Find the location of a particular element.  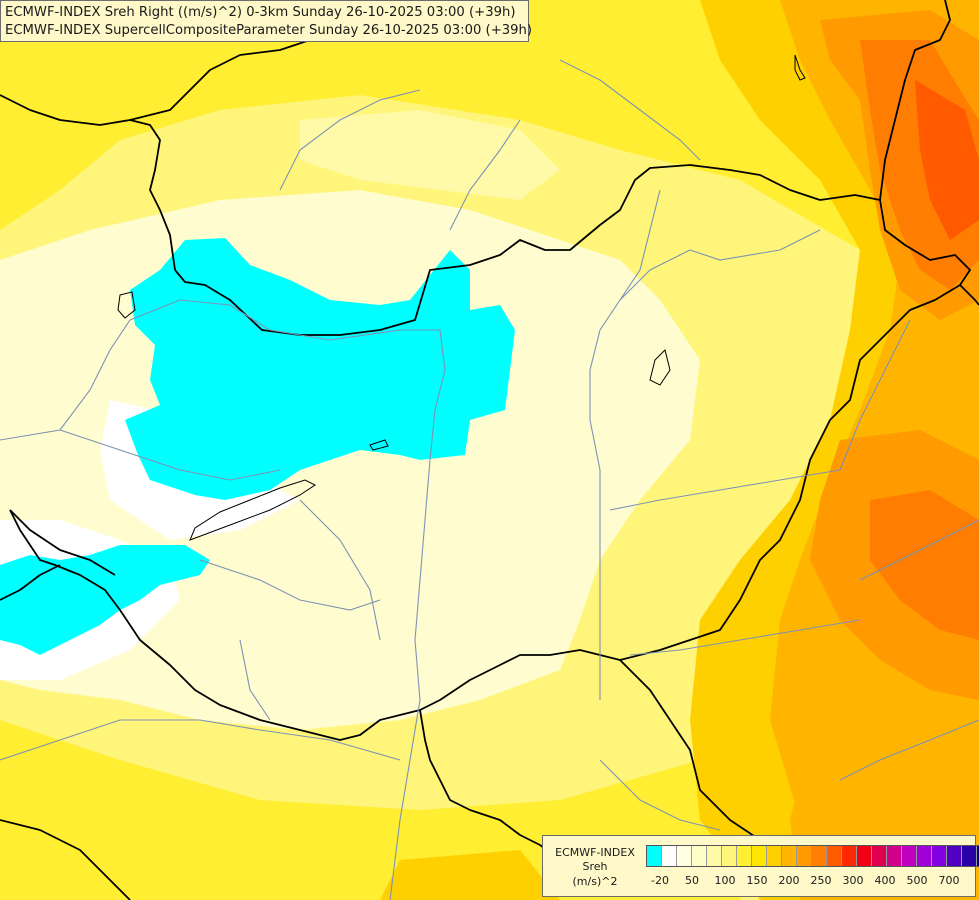

river-tisza is located at coordinates (705, 464).